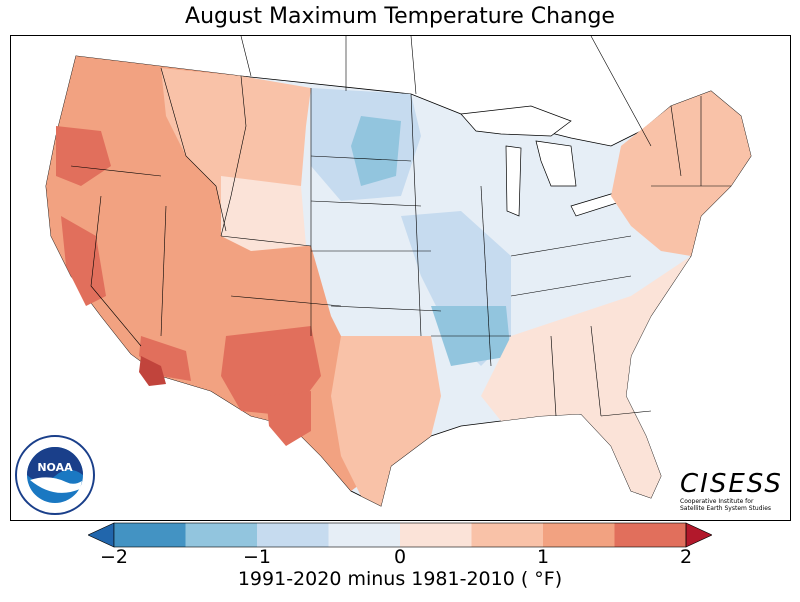 The width and height of the screenshot is (800, 602). What do you see at coordinates (686, 557) in the screenshot?
I see `colorbar-tick-label: 2` at bounding box center [686, 557].